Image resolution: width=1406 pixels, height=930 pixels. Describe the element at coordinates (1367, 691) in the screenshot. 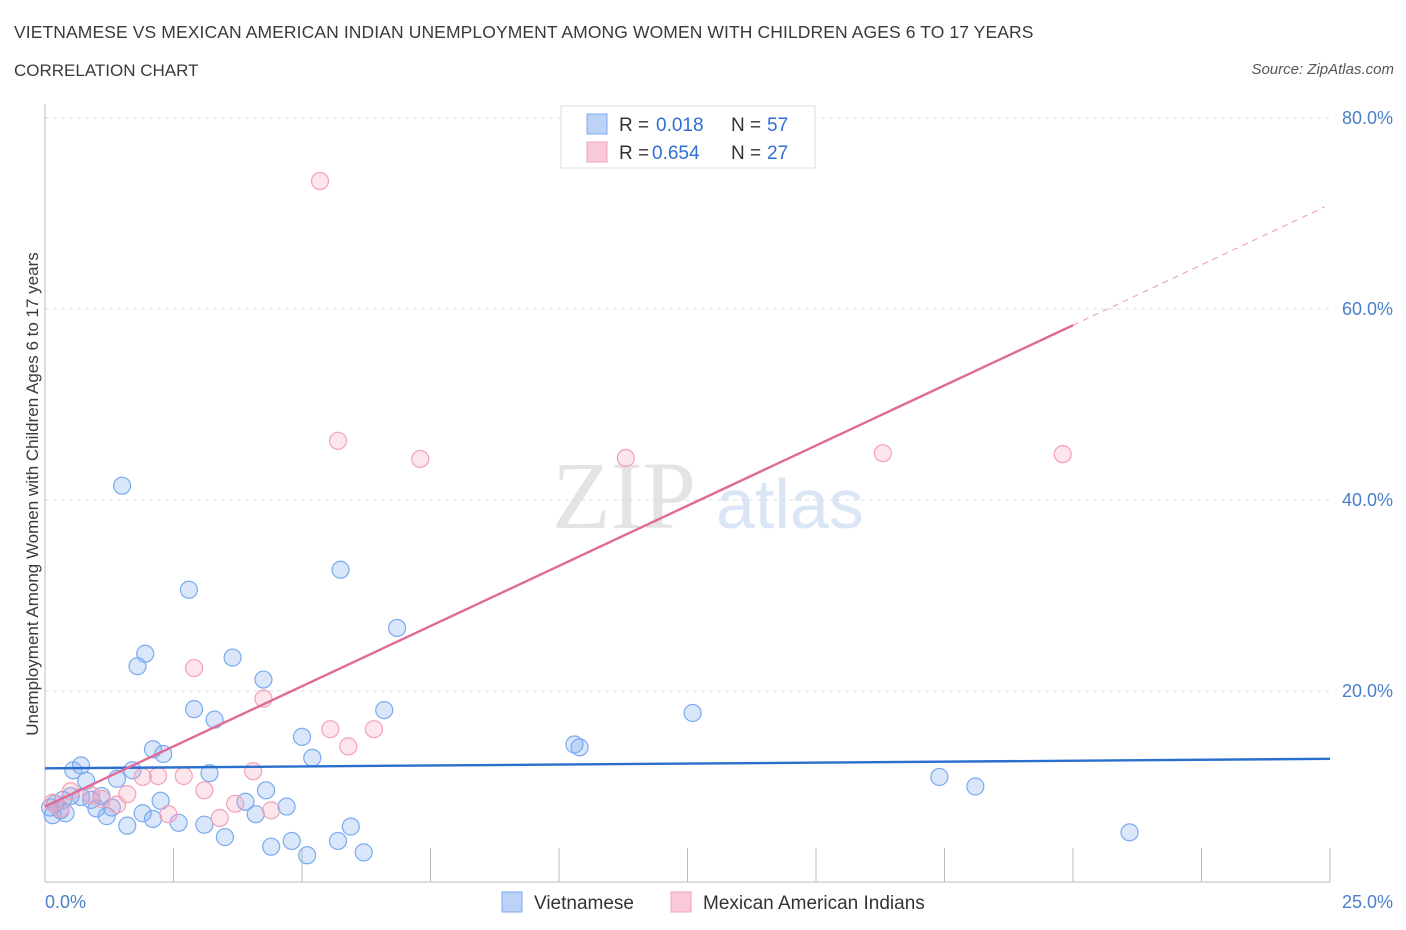

I see `y-tick-label: 20.0%` at that location.